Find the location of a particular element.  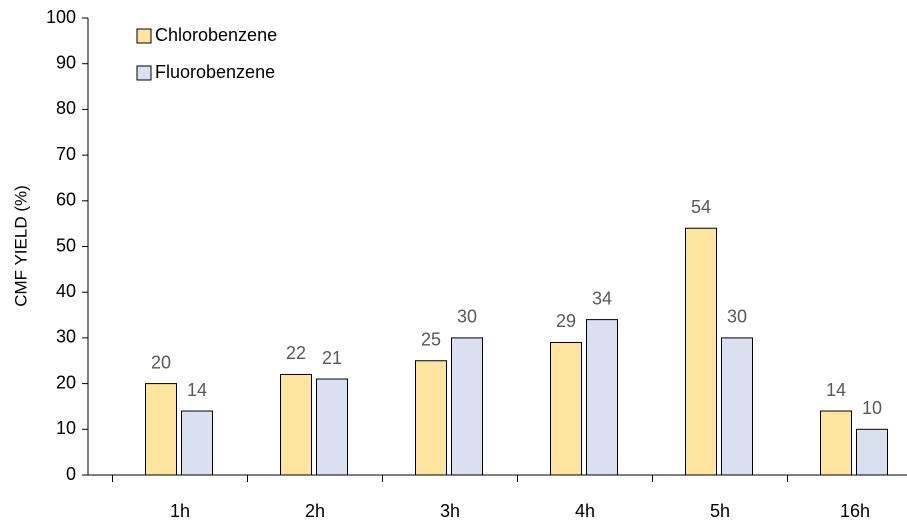

value-label: 20 is located at coordinates (161, 362).